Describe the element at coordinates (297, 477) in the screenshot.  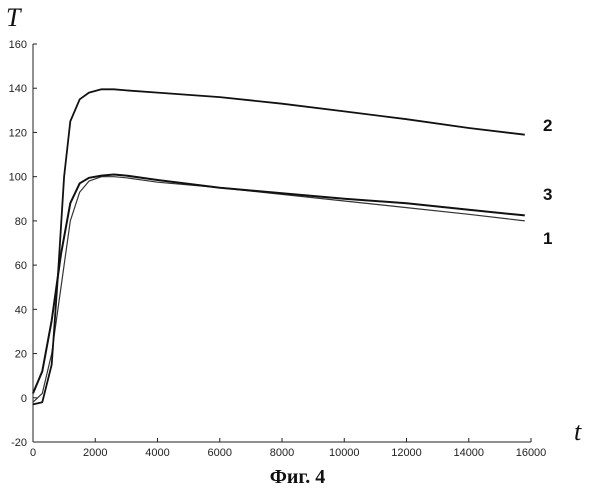
I see `figure-caption: Фиг. 4` at that location.